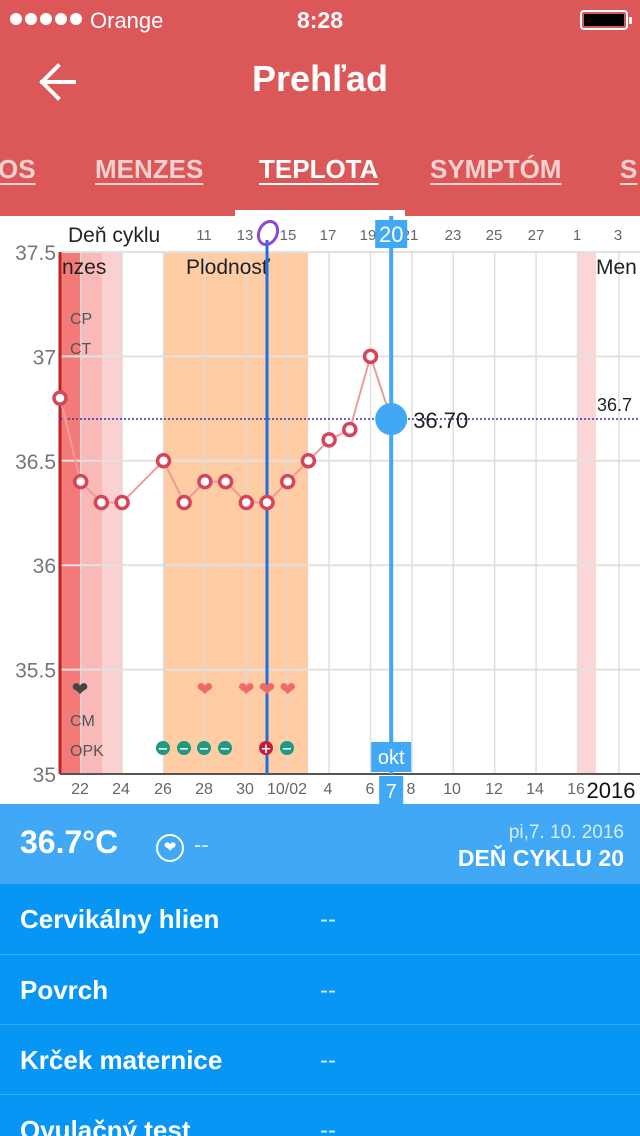  I want to click on detail-row-surface: Povrch --, so click(320, 989).